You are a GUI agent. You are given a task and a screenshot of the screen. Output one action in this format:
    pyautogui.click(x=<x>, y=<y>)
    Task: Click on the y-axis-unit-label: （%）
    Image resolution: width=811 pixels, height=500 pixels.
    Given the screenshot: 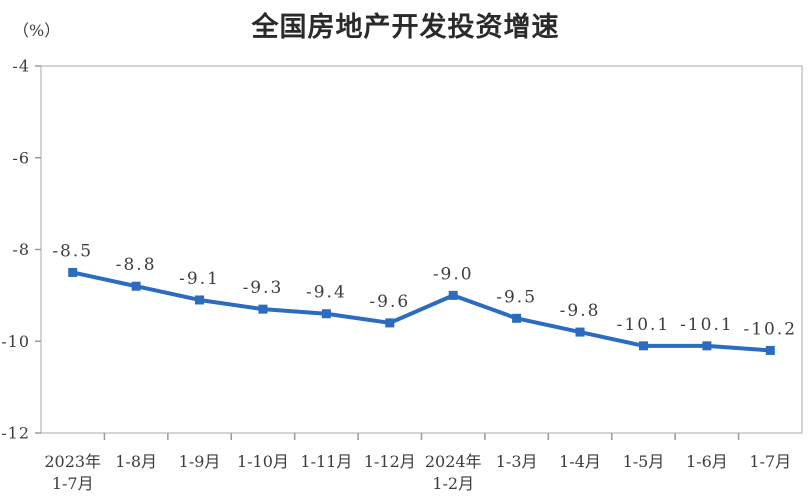 What is the action you would take?
    pyautogui.click(x=37, y=30)
    